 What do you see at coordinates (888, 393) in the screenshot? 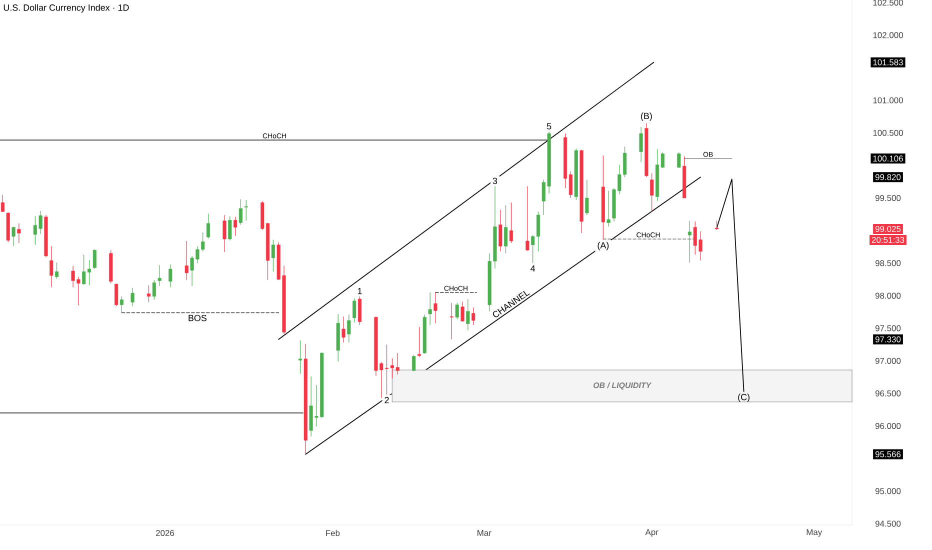
I see `y-tick-label: 96.500` at bounding box center [888, 393].